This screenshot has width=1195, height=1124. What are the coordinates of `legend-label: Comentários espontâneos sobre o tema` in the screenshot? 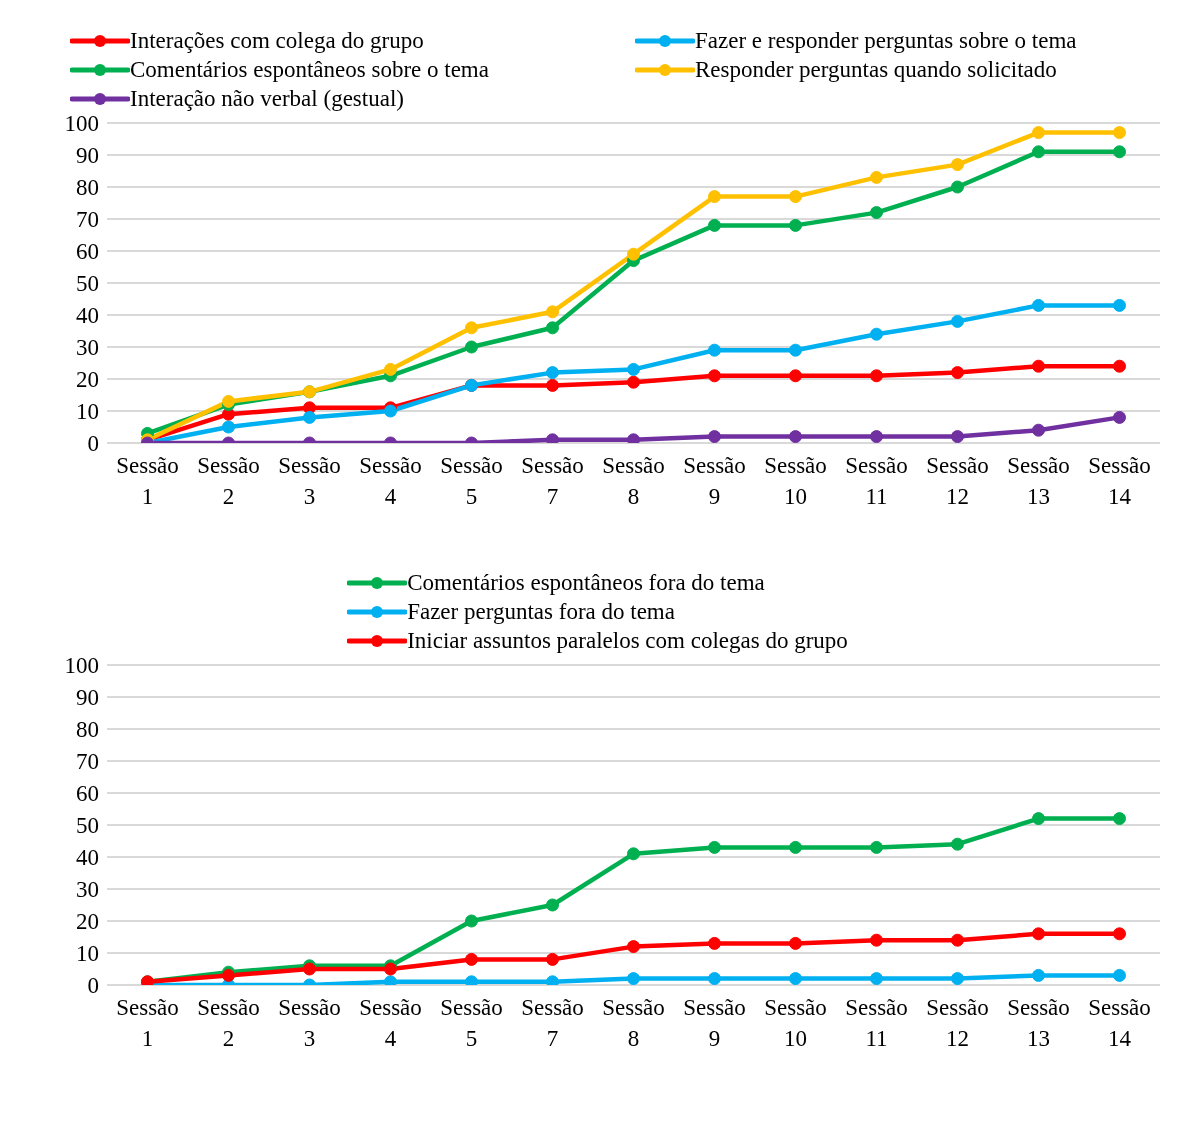 It's located at (309, 70).